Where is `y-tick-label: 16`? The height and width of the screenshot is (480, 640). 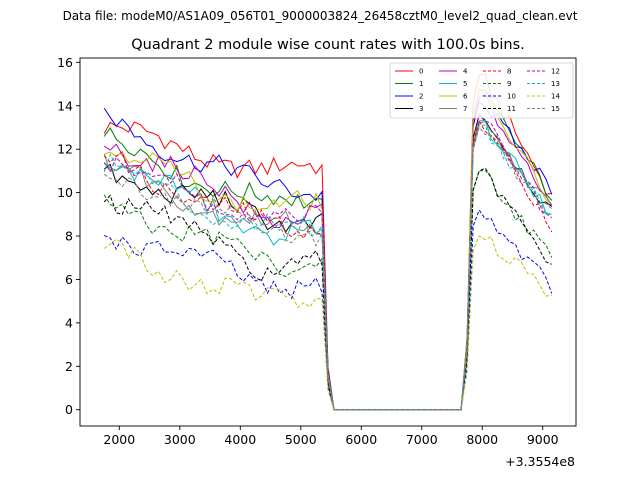 y-tick-label: 16 is located at coordinates (65, 62).